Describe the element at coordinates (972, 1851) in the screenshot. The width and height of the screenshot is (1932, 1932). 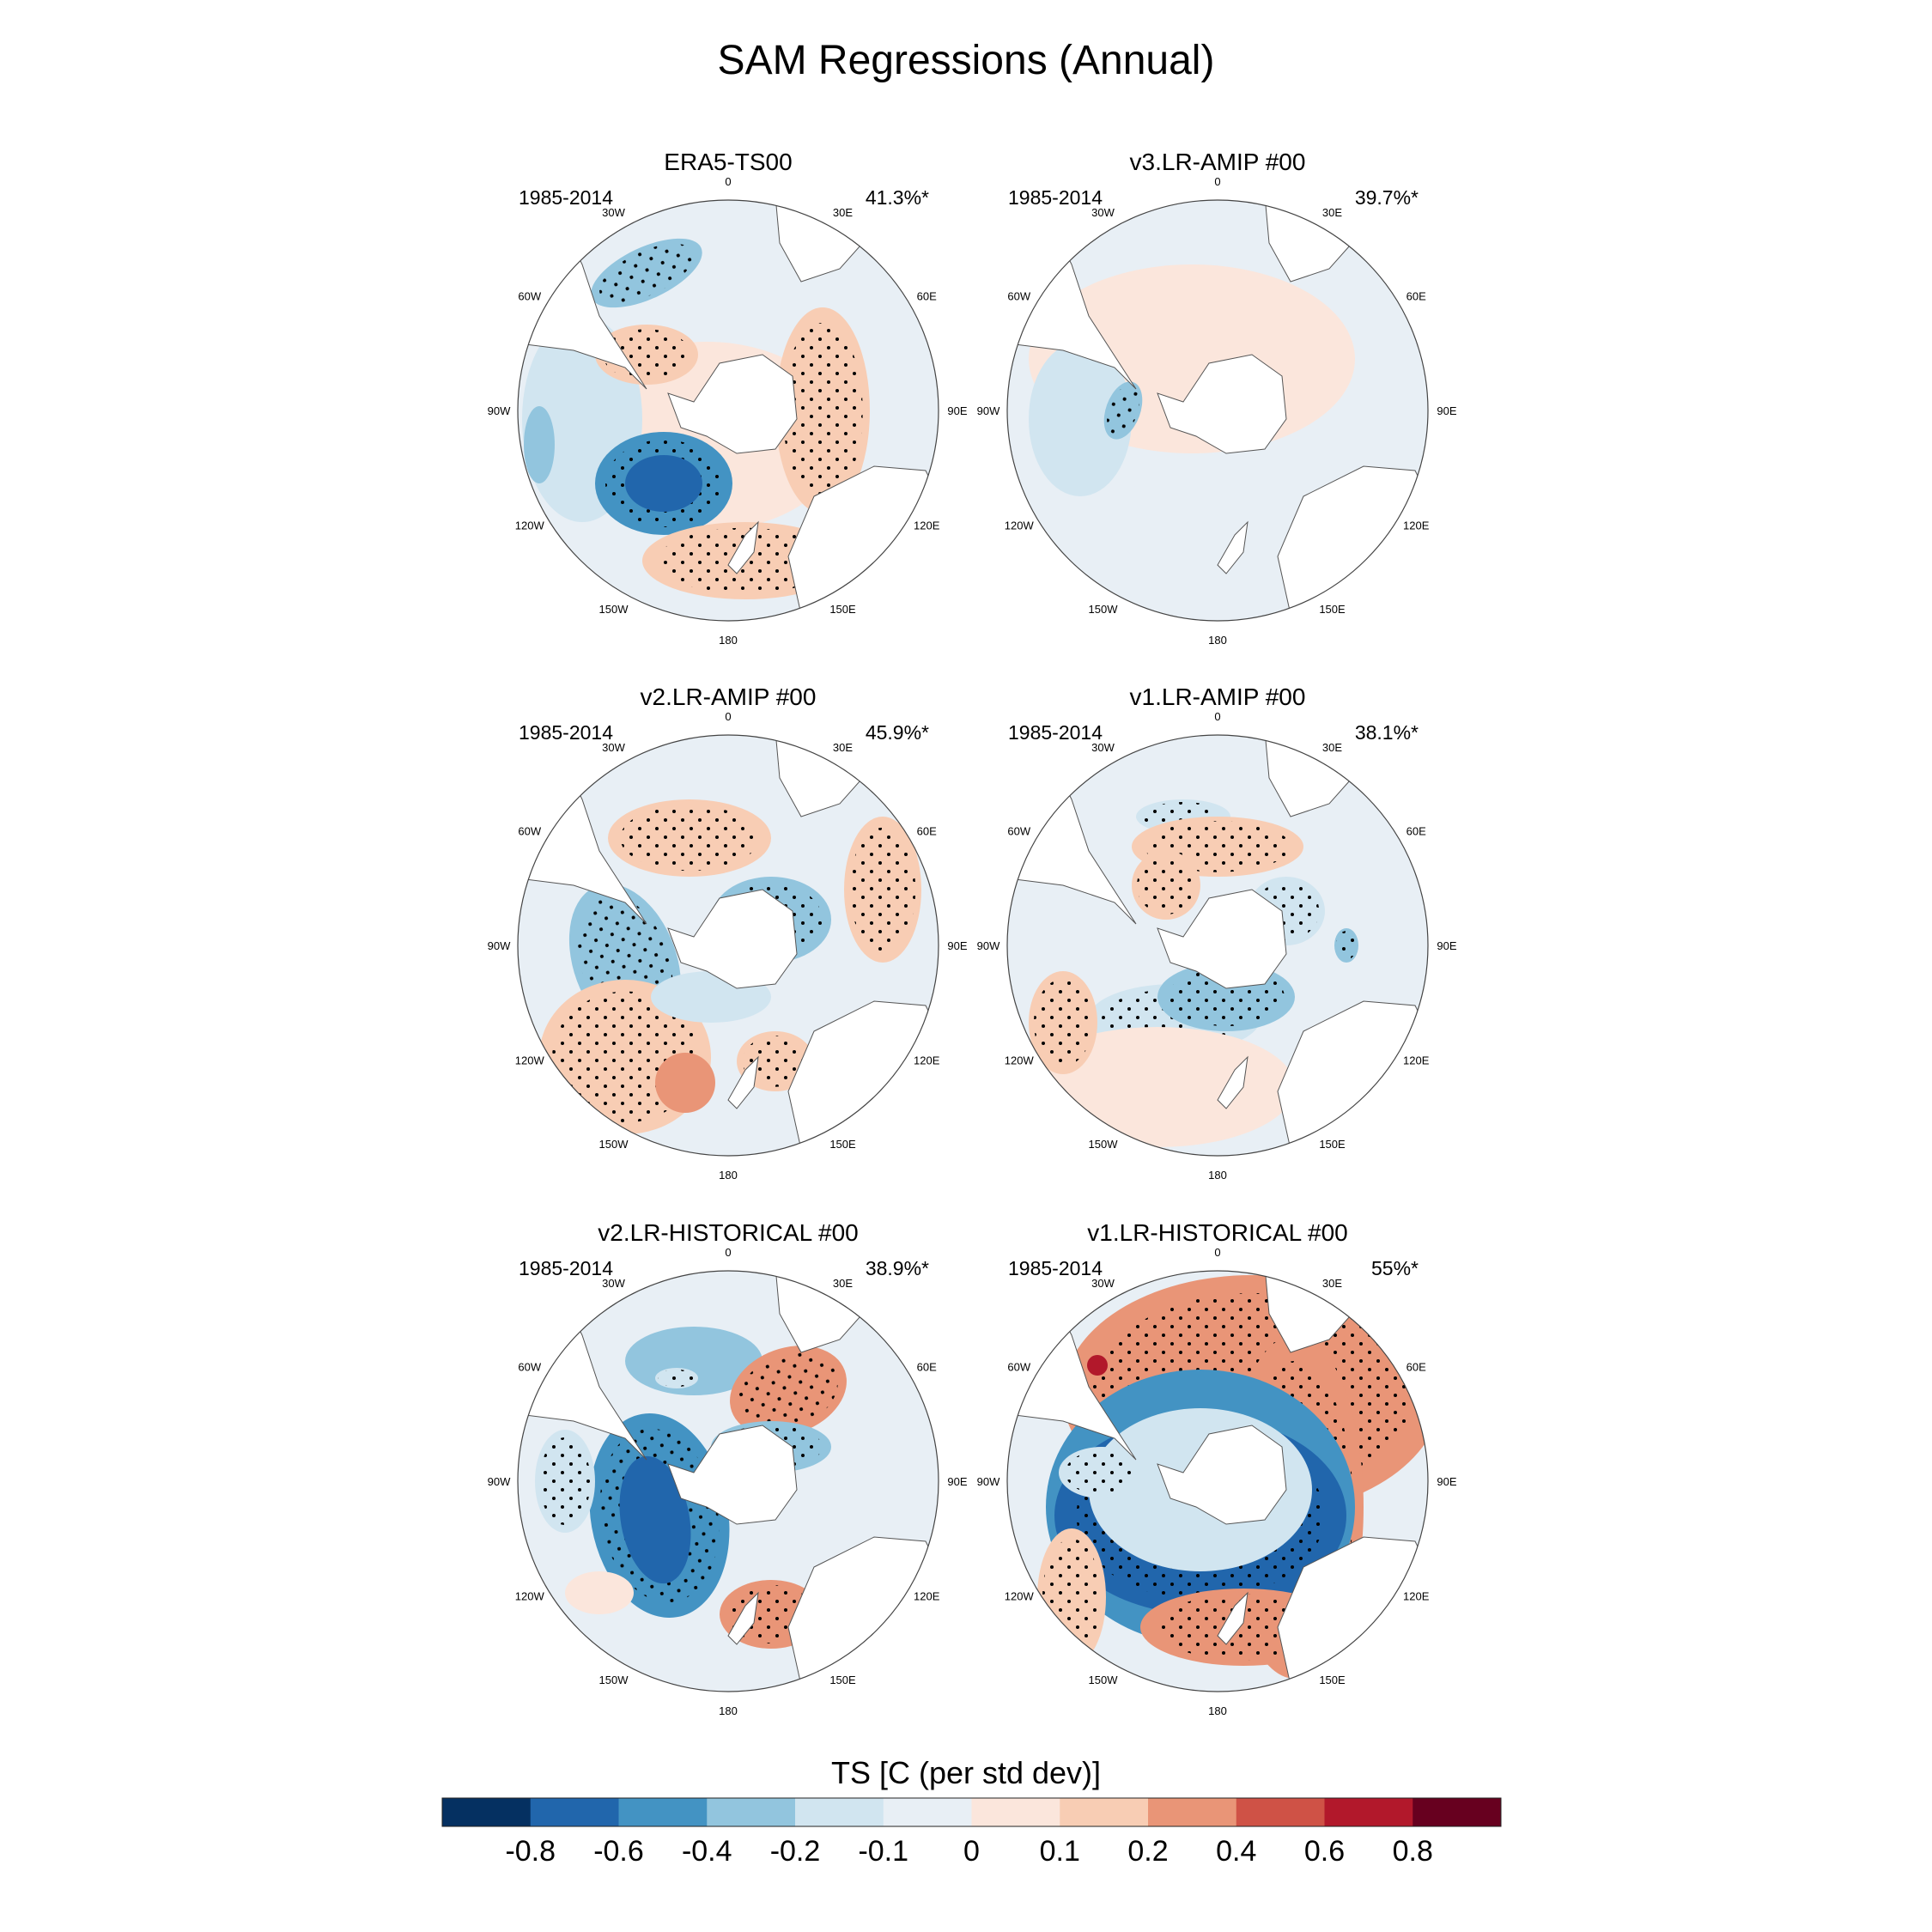
I see `colorbar-tick-label: 0` at that location.